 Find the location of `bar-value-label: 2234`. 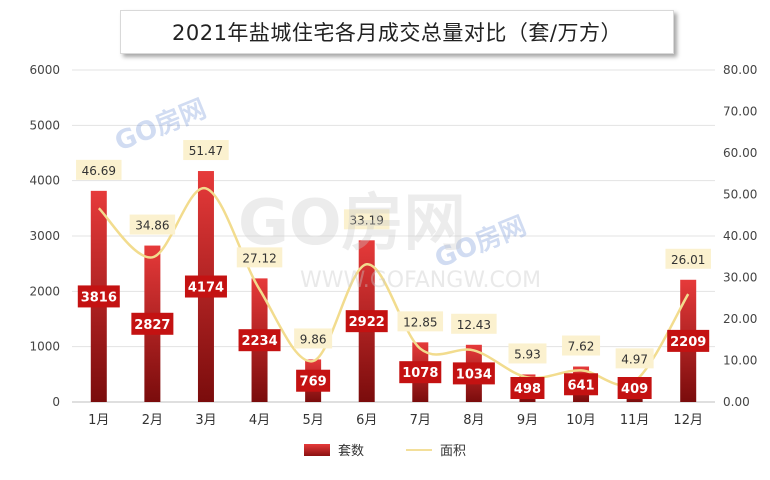

bar-value-label: 2234 is located at coordinates (259, 341).